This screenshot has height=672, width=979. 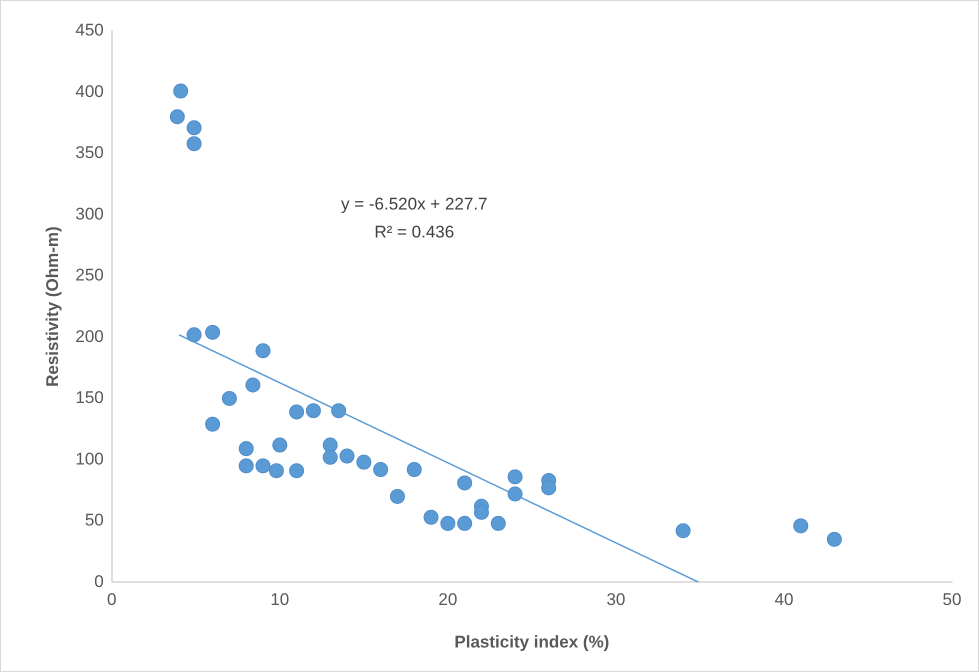 I want to click on x-tick-label: 50, so click(x=952, y=600).